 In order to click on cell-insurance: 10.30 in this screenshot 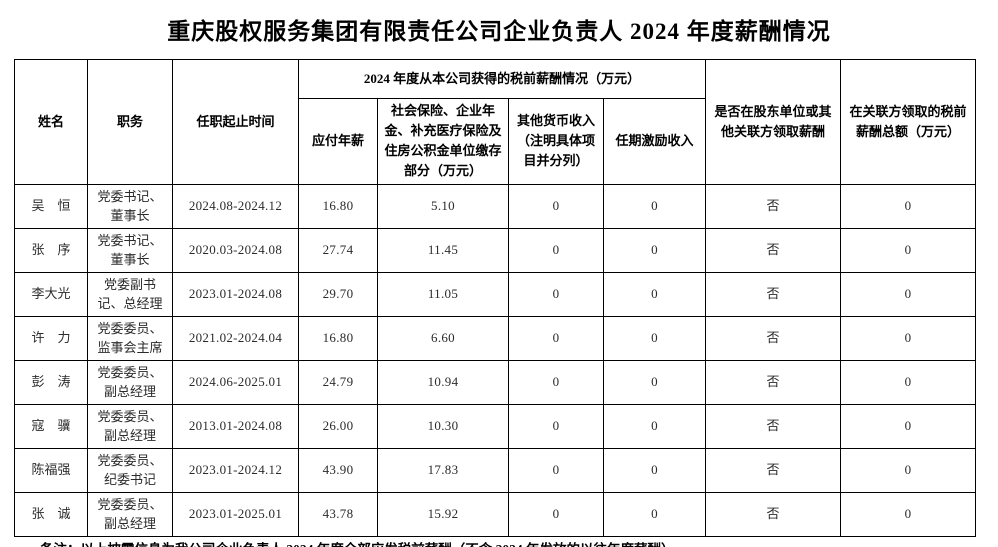, I will do `click(443, 426)`.